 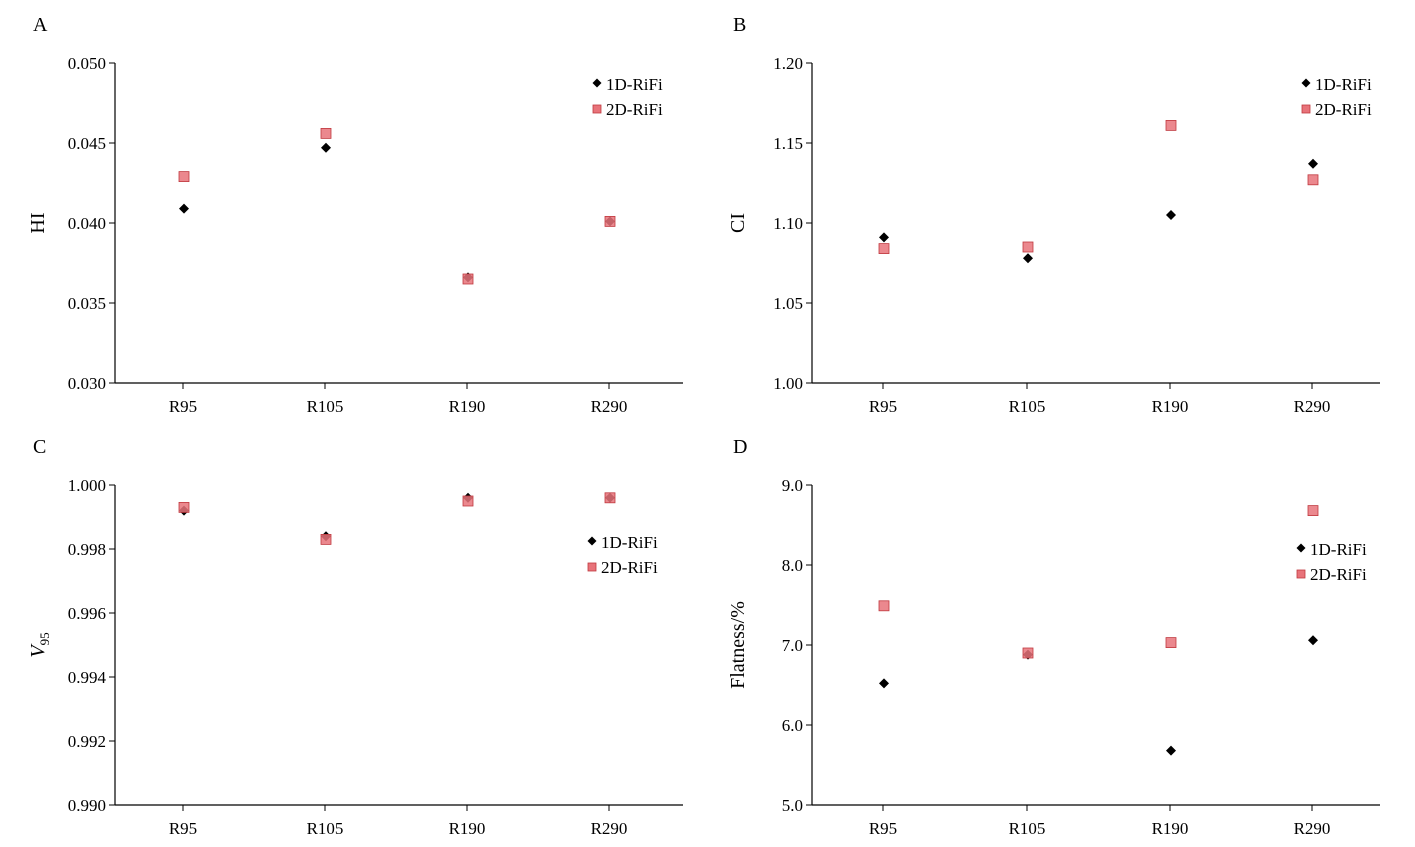 What do you see at coordinates (87, 613) in the screenshot?
I see `y-tick-label: 0.996` at bounding box center [87, 613].